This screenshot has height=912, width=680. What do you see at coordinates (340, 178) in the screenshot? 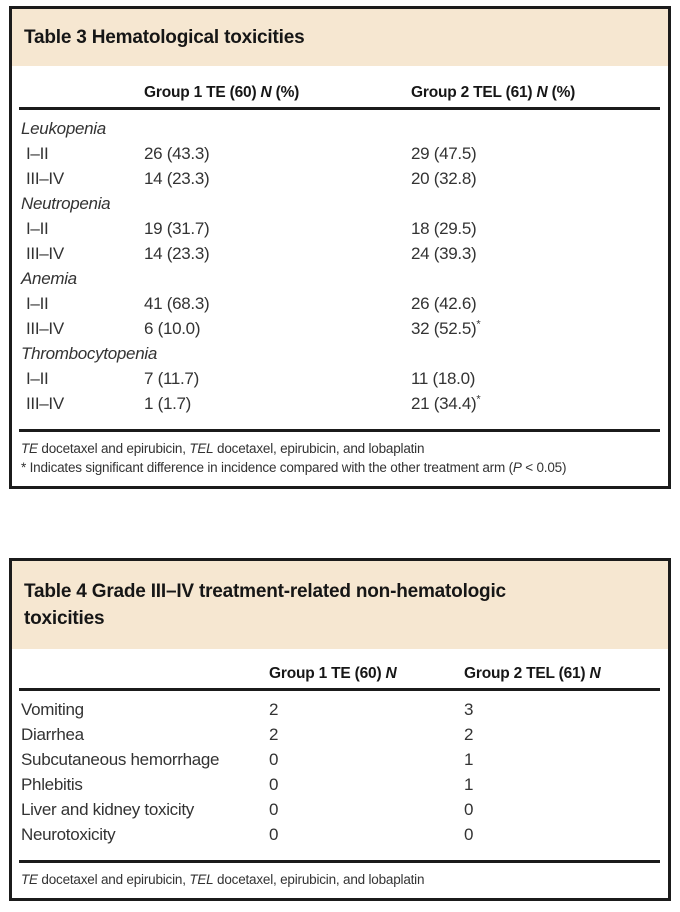
I see `table-row: III–IV 14 (23.3) 20 (32.8)` at bounding box center [340, 178].